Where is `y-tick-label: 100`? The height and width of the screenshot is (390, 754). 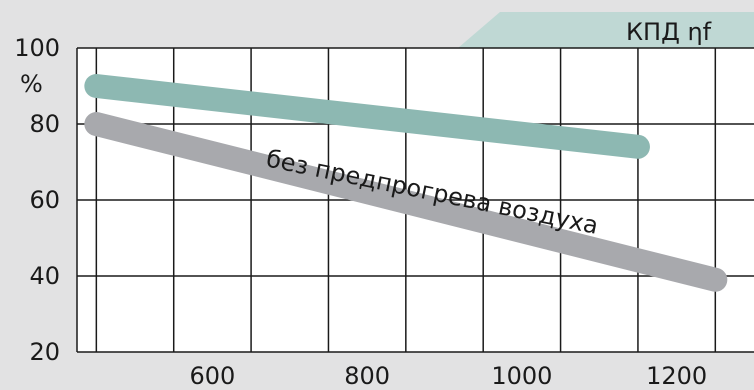 y-tick-label: 100 is located at coordinates (37, 48).